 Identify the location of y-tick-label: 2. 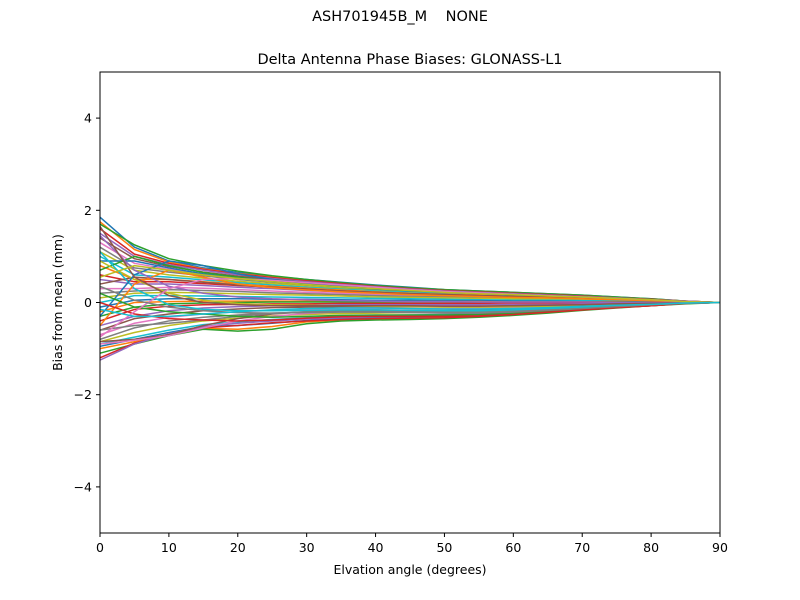
(88, 210).